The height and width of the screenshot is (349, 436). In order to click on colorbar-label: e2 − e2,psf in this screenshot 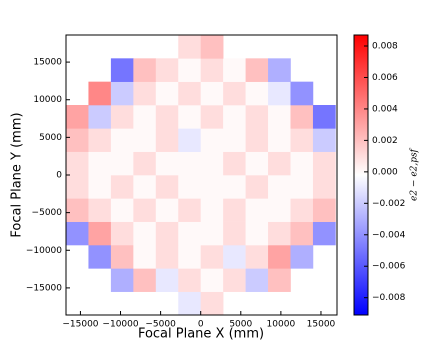, I will do `click(415, 174)`.